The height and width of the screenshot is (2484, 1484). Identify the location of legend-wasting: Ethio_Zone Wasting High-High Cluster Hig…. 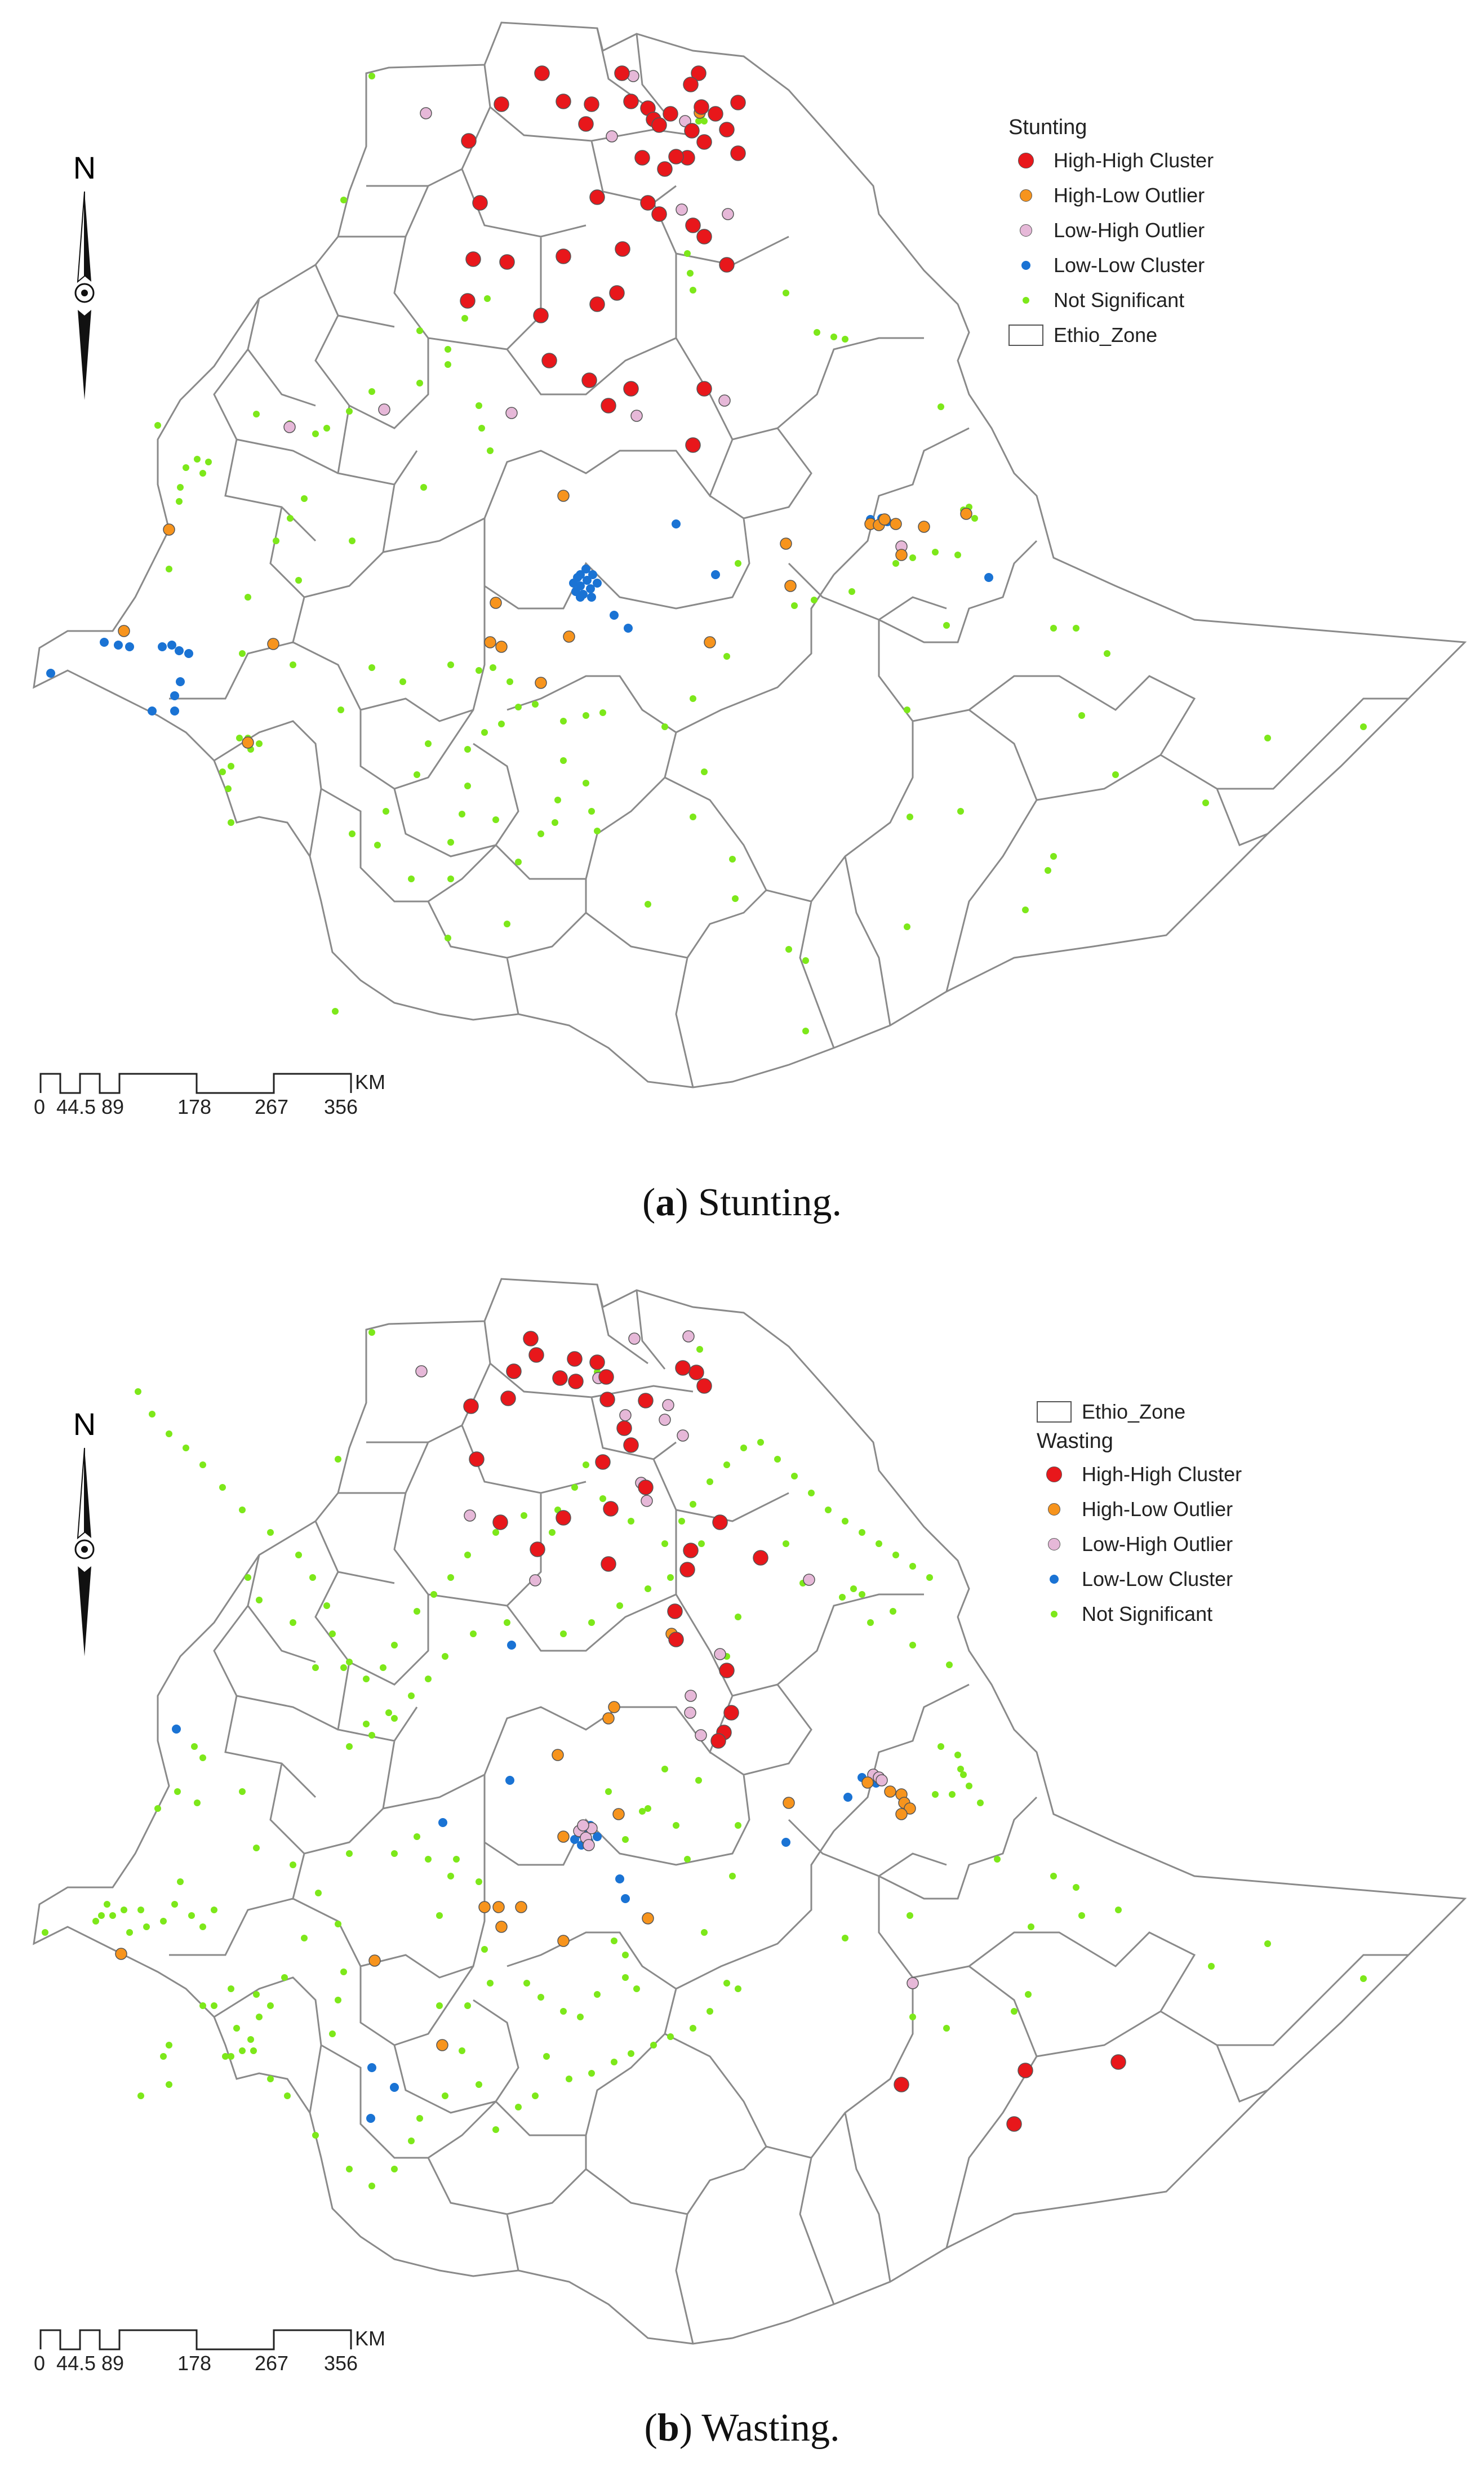
(1139, 1513).